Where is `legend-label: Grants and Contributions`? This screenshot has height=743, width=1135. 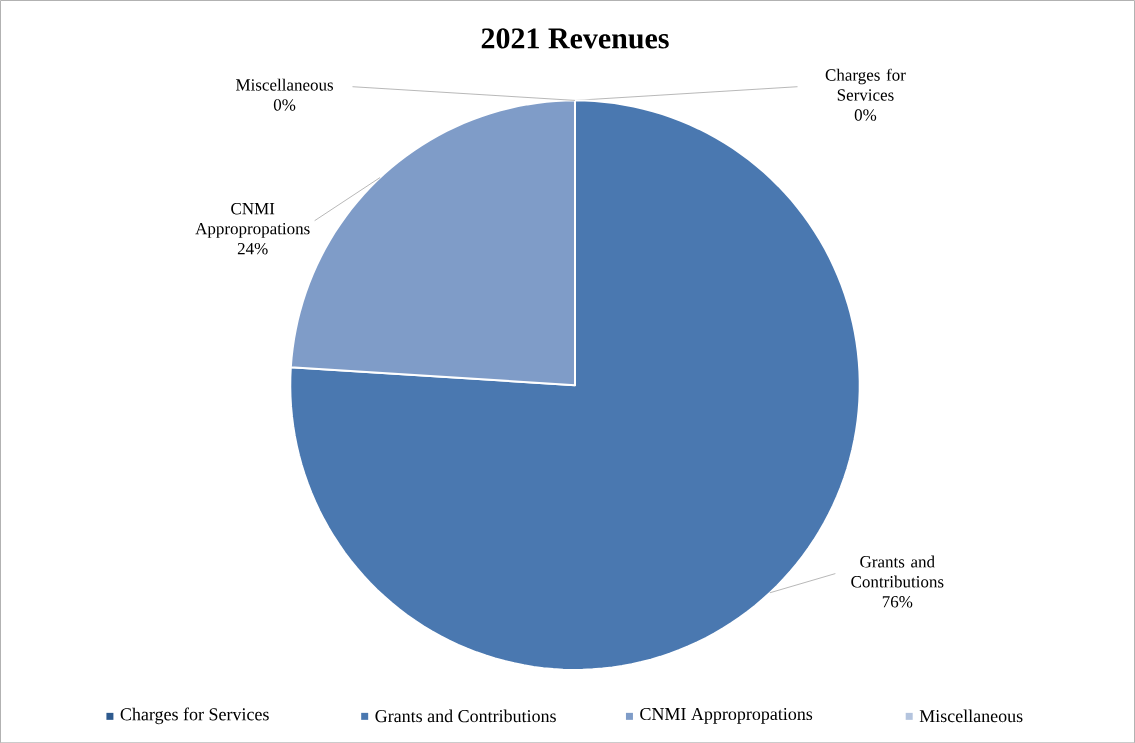 legend-label: Grants and Contributions is located at coordinates (465, 716).